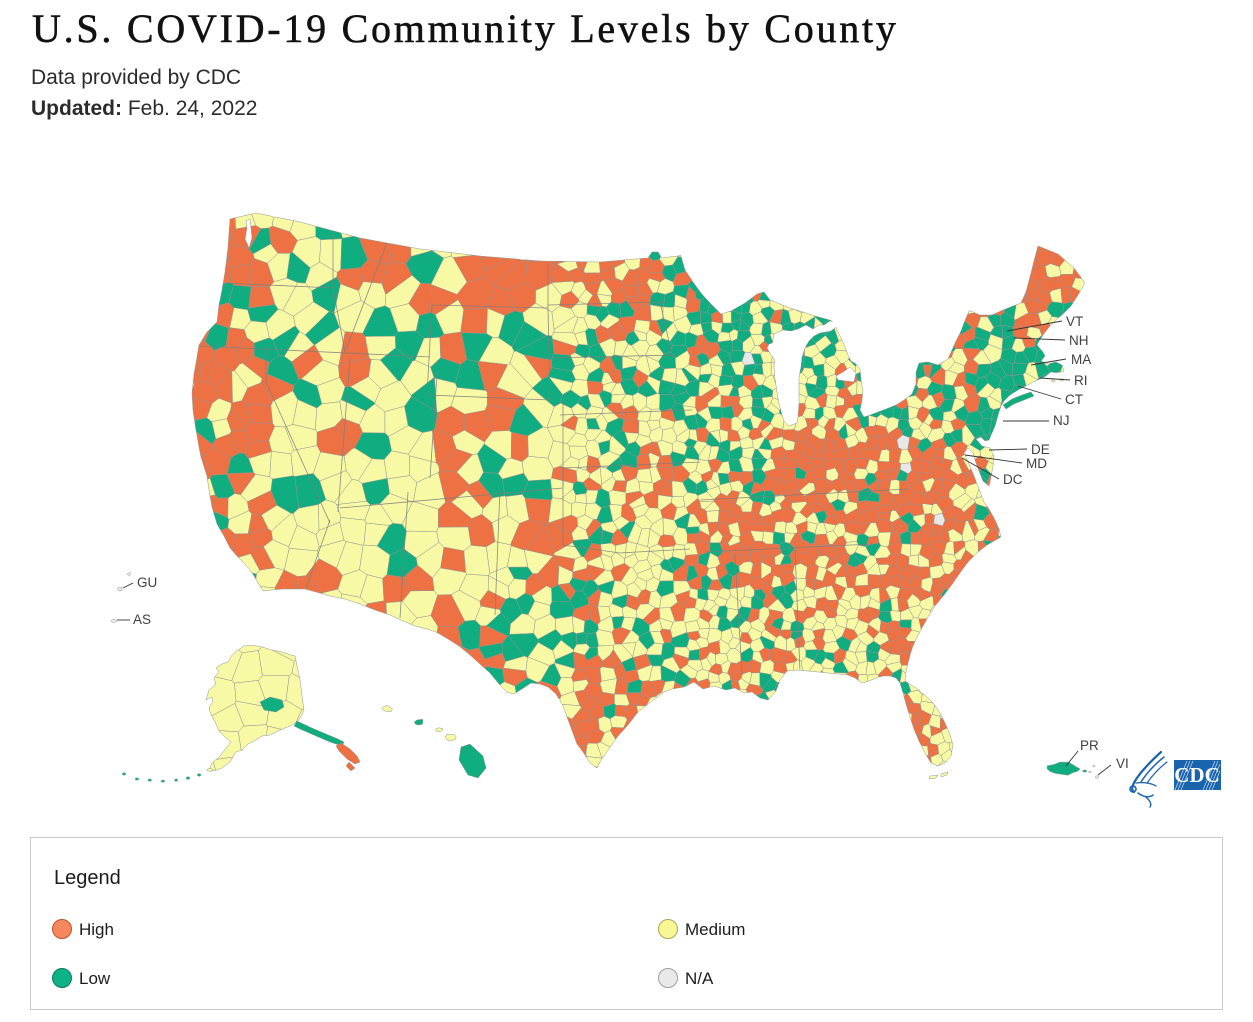 The image size is (1253, 1022). I want to click on svg-text: MD, so click(1036, 463).